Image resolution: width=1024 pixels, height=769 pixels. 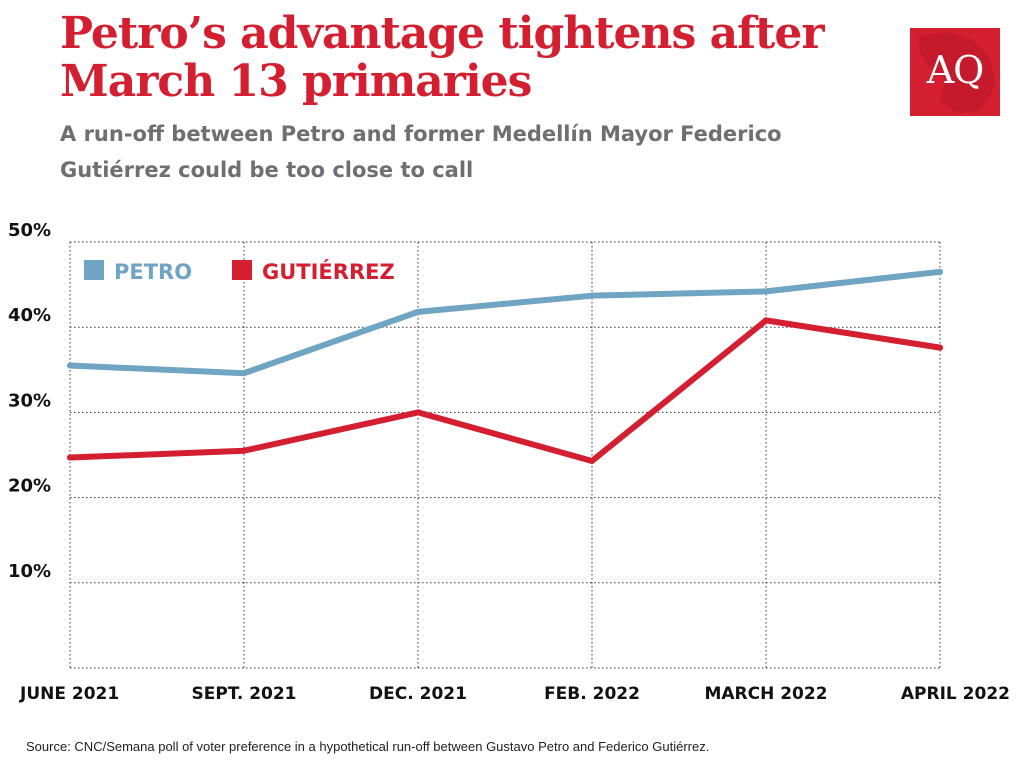 What do you see at coordinates (69, 694) in the screenshot?
I see `x-tick-label: JUNE 2021` at bounding box center [69, 694].